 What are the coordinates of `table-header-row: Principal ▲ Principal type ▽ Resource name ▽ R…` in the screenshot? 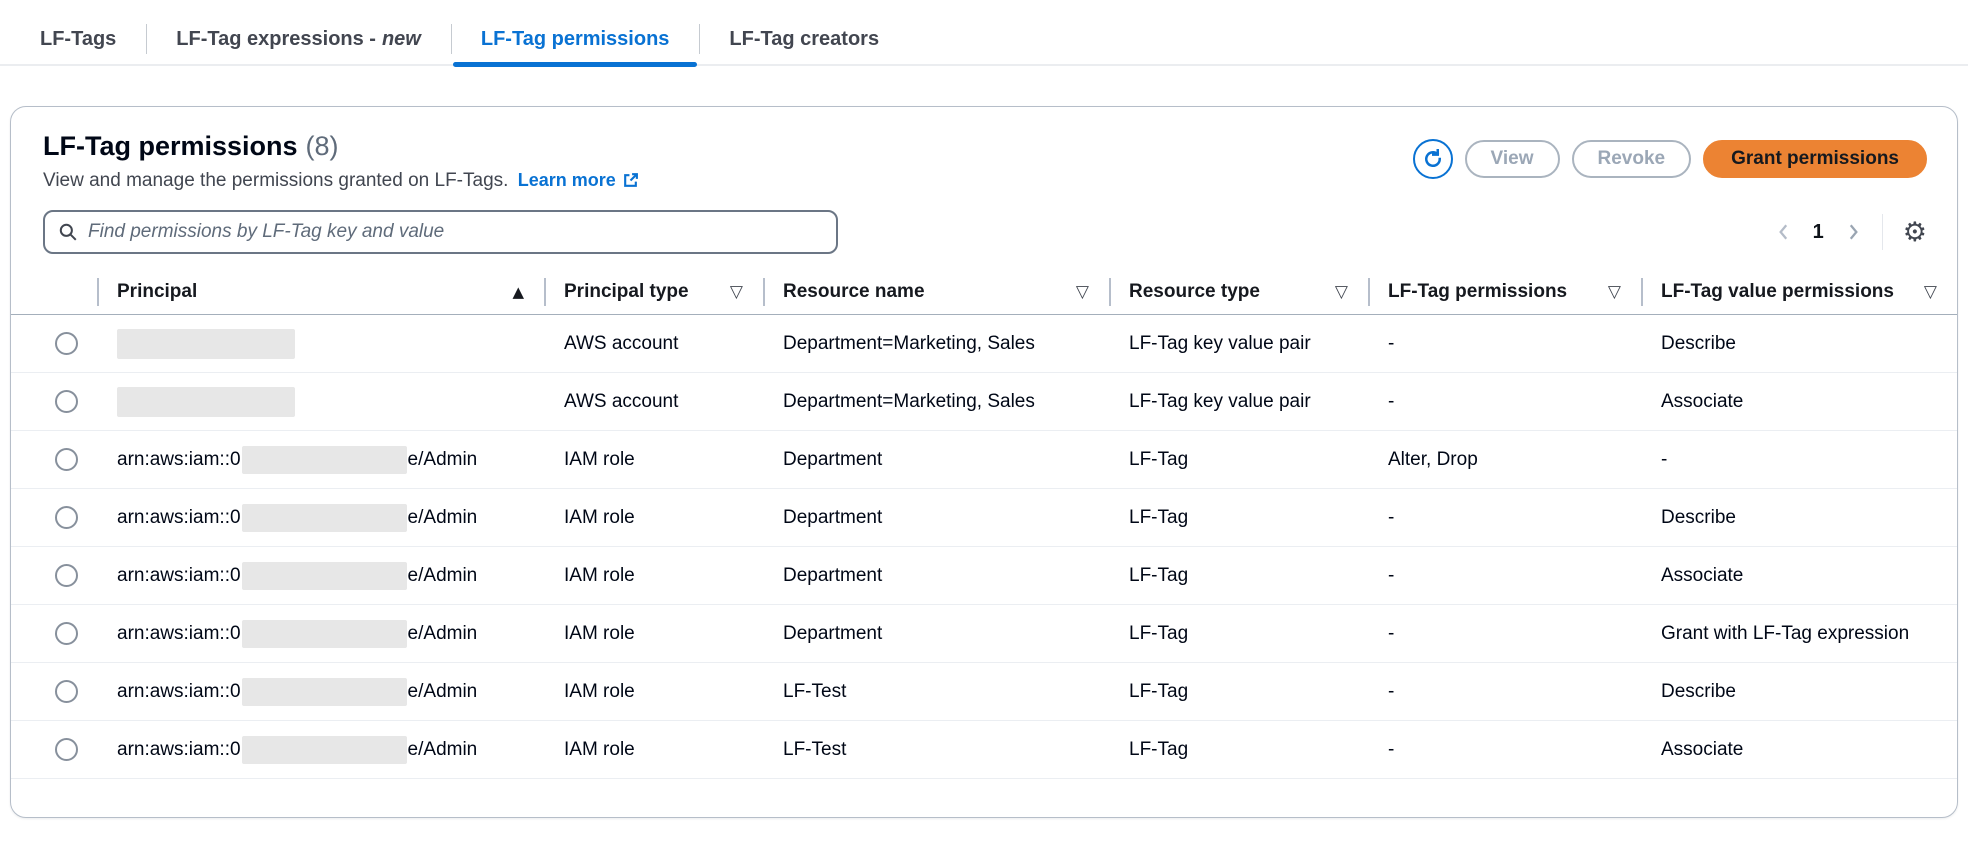 It's located at (984, 292).